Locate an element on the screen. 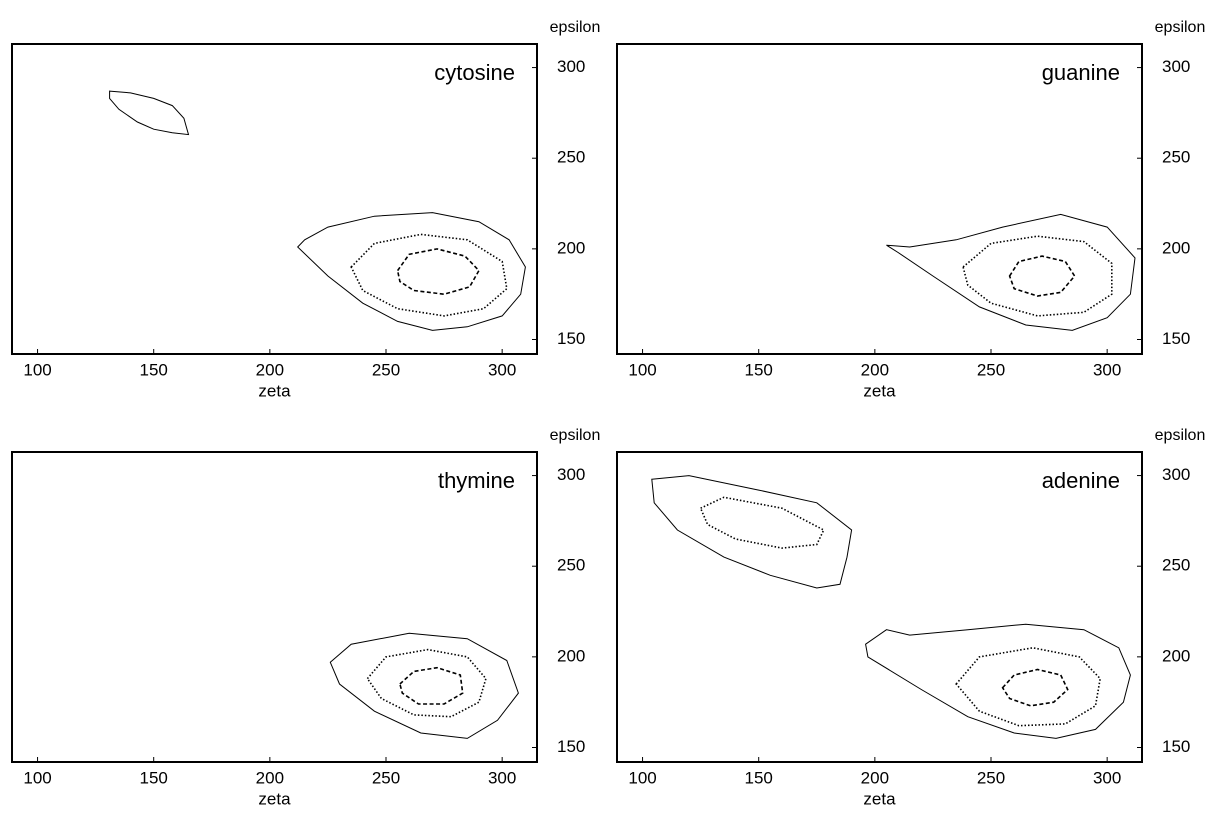 Image resolution: width=1212 pixels, height=819 pixels. panel-title: cytosine is located at coordinates (474, 72).